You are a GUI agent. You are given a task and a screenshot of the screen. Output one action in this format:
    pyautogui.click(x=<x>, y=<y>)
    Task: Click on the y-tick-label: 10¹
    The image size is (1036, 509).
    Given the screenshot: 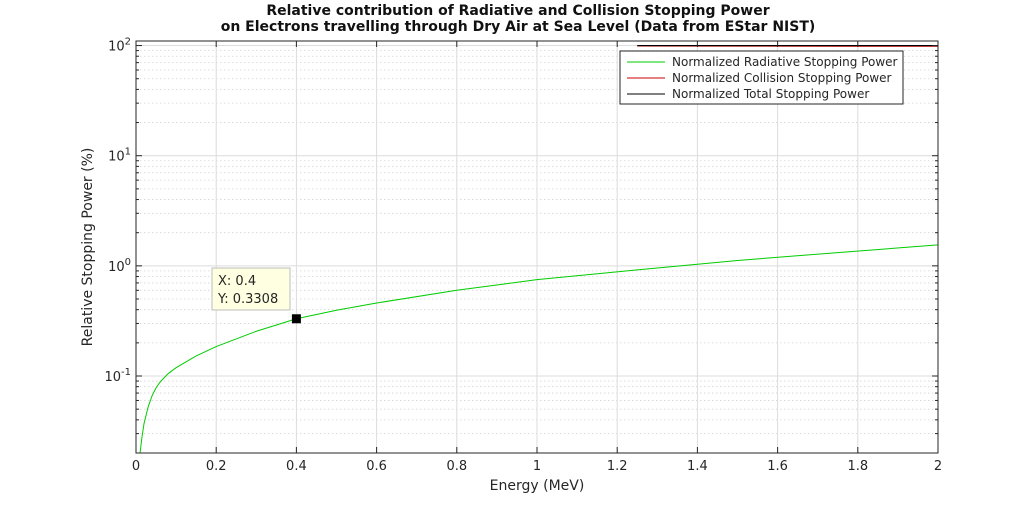 What is the action you would take?
    pyautogui.click(x=119, y=156)
    